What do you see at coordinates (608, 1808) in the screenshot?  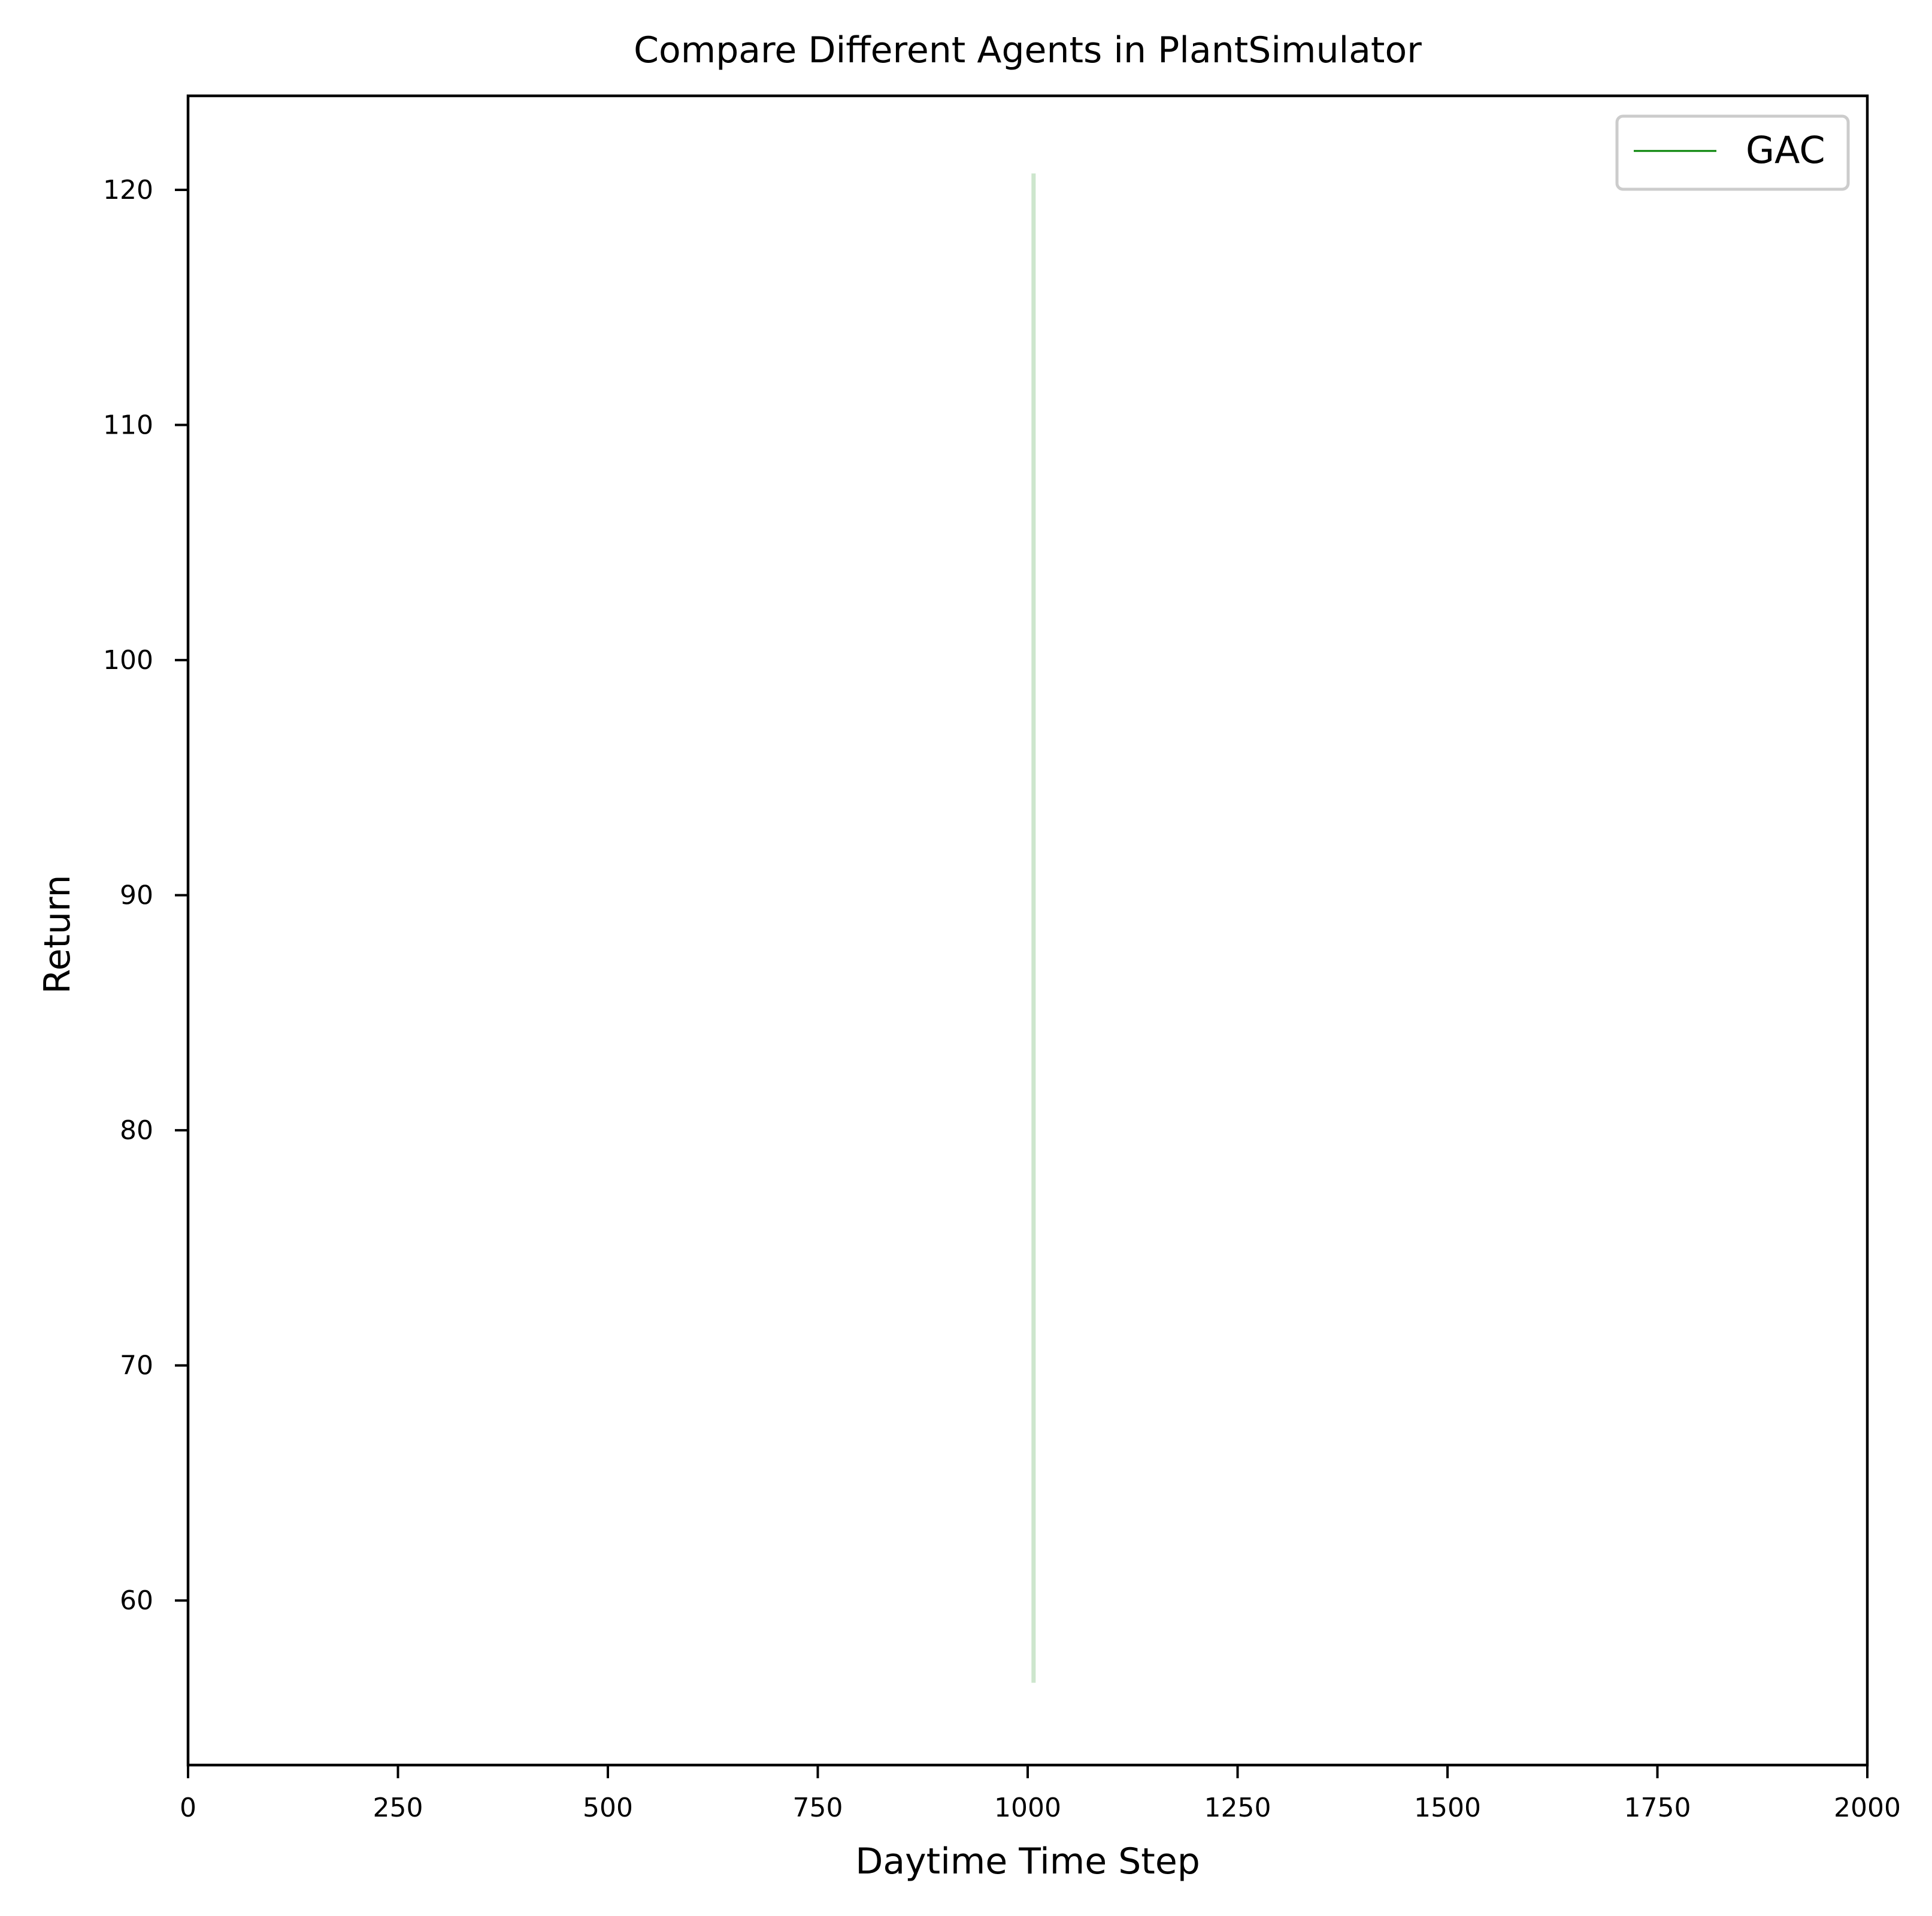 I see `x-tick-label-2: 500` at bounding box center [608, 1808].